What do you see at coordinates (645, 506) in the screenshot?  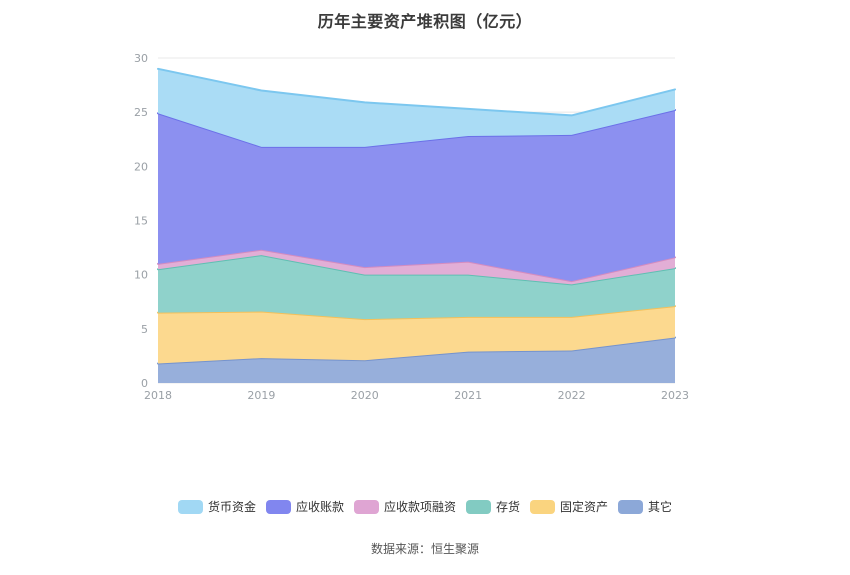 I see `legend-item: 其它` at bounding box center [645, 506].